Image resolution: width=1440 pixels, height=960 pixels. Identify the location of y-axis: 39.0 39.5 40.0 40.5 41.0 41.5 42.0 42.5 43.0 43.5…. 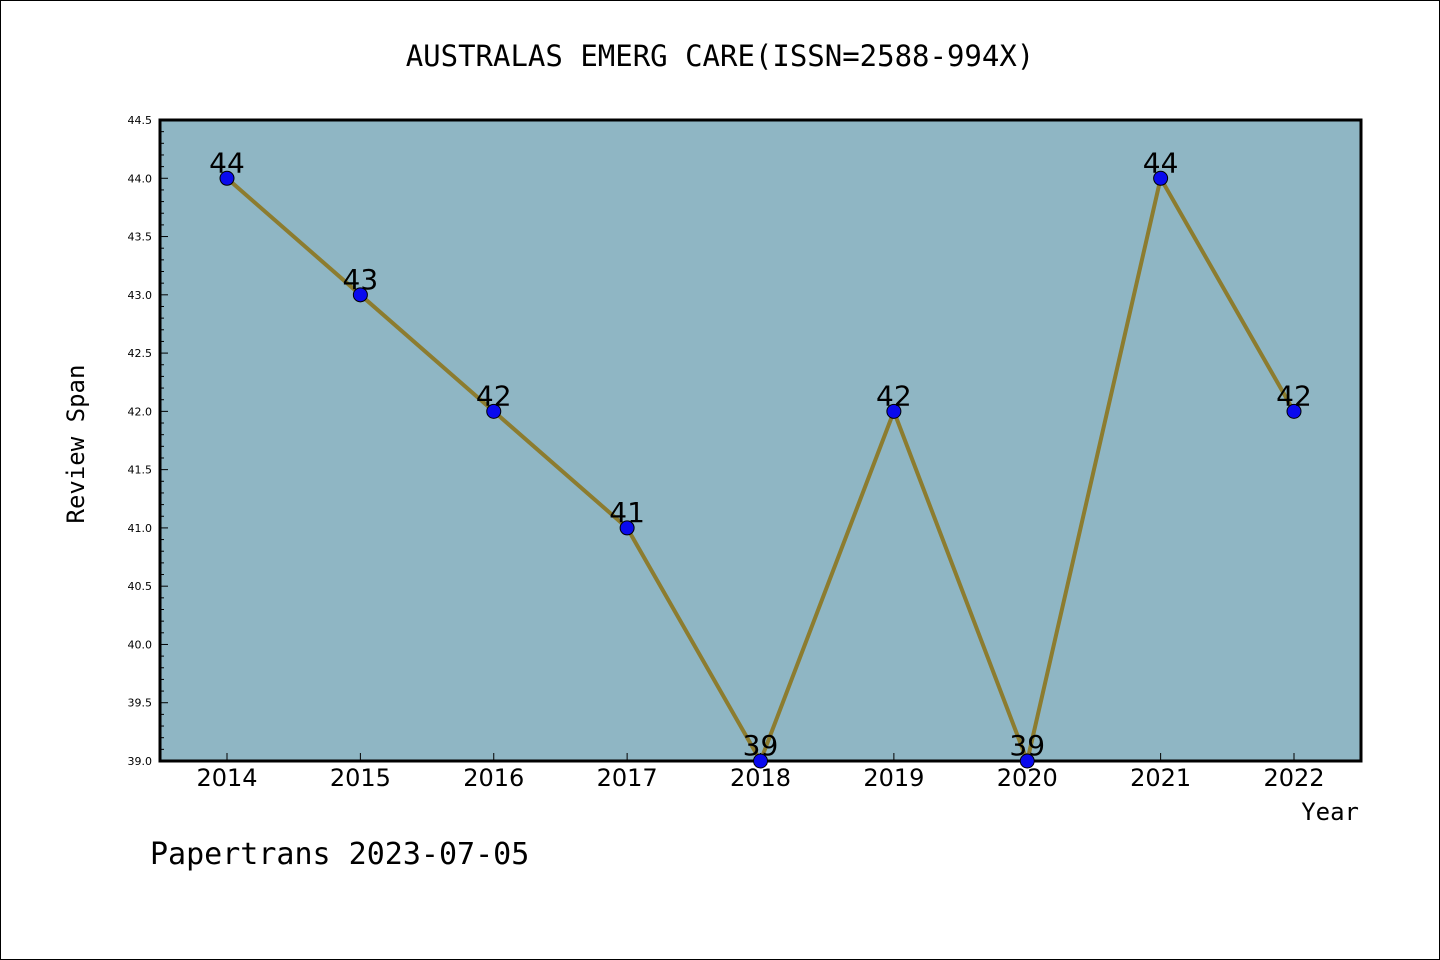
(148, 441).